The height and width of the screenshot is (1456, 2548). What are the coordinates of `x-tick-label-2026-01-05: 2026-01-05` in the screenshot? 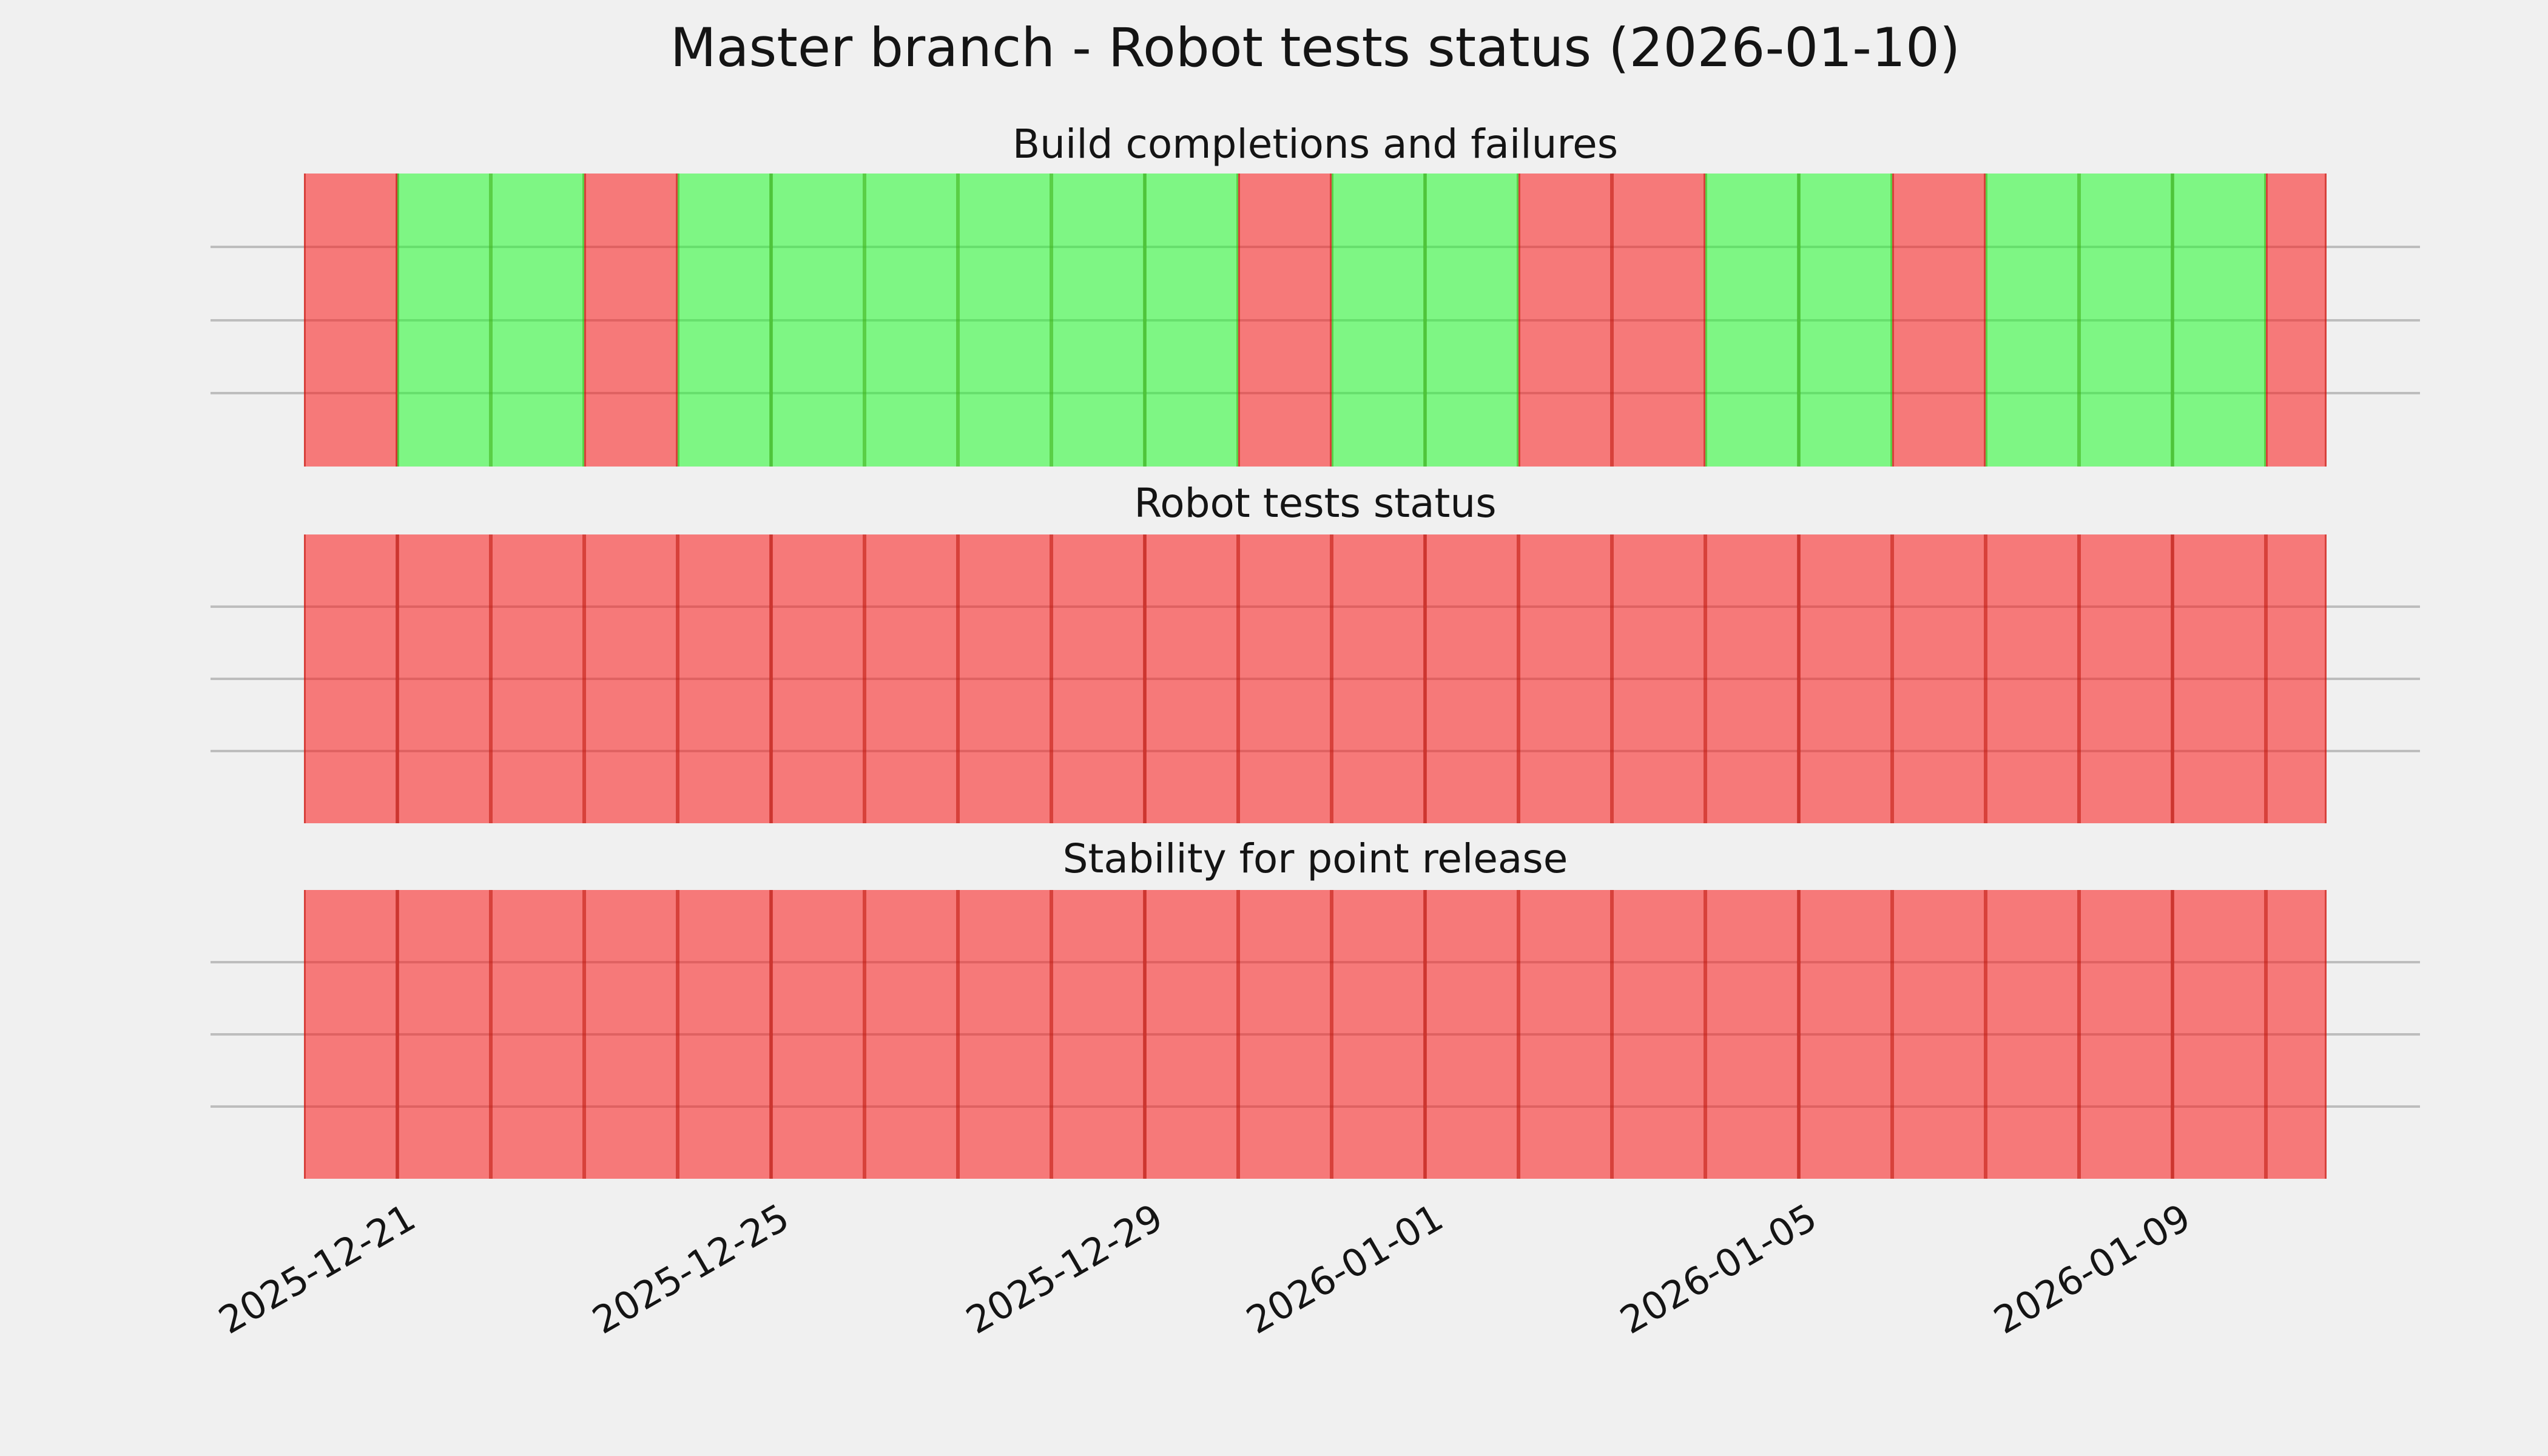 It's located at (1718, 1269).